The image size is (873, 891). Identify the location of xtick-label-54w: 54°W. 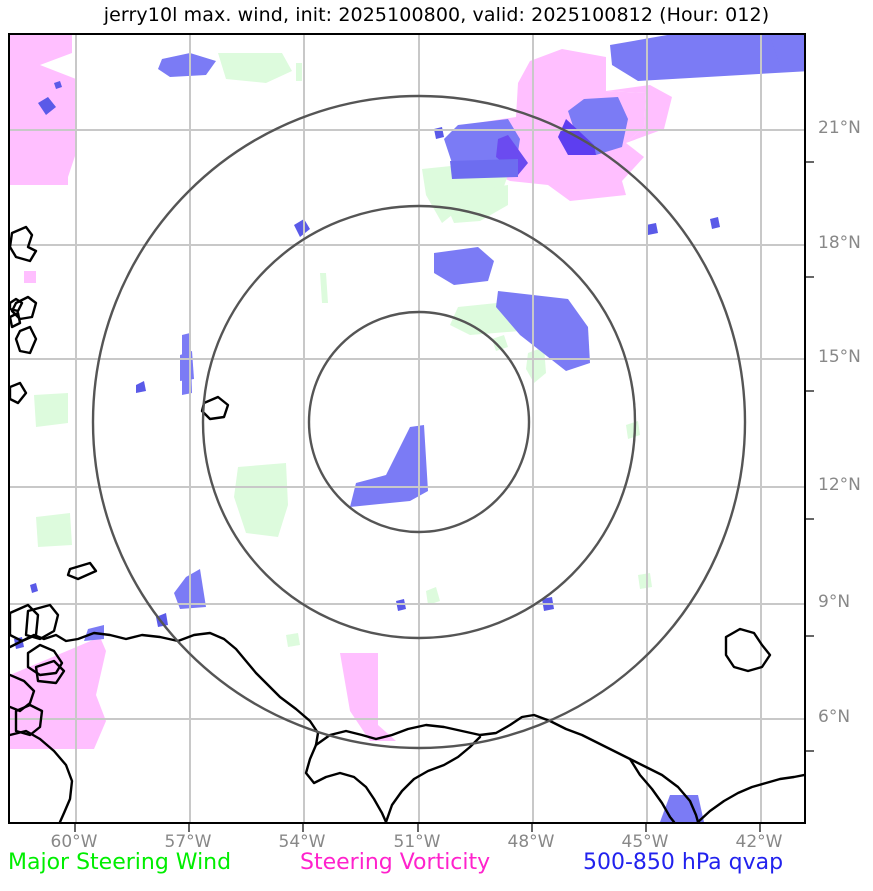
(302, 842).